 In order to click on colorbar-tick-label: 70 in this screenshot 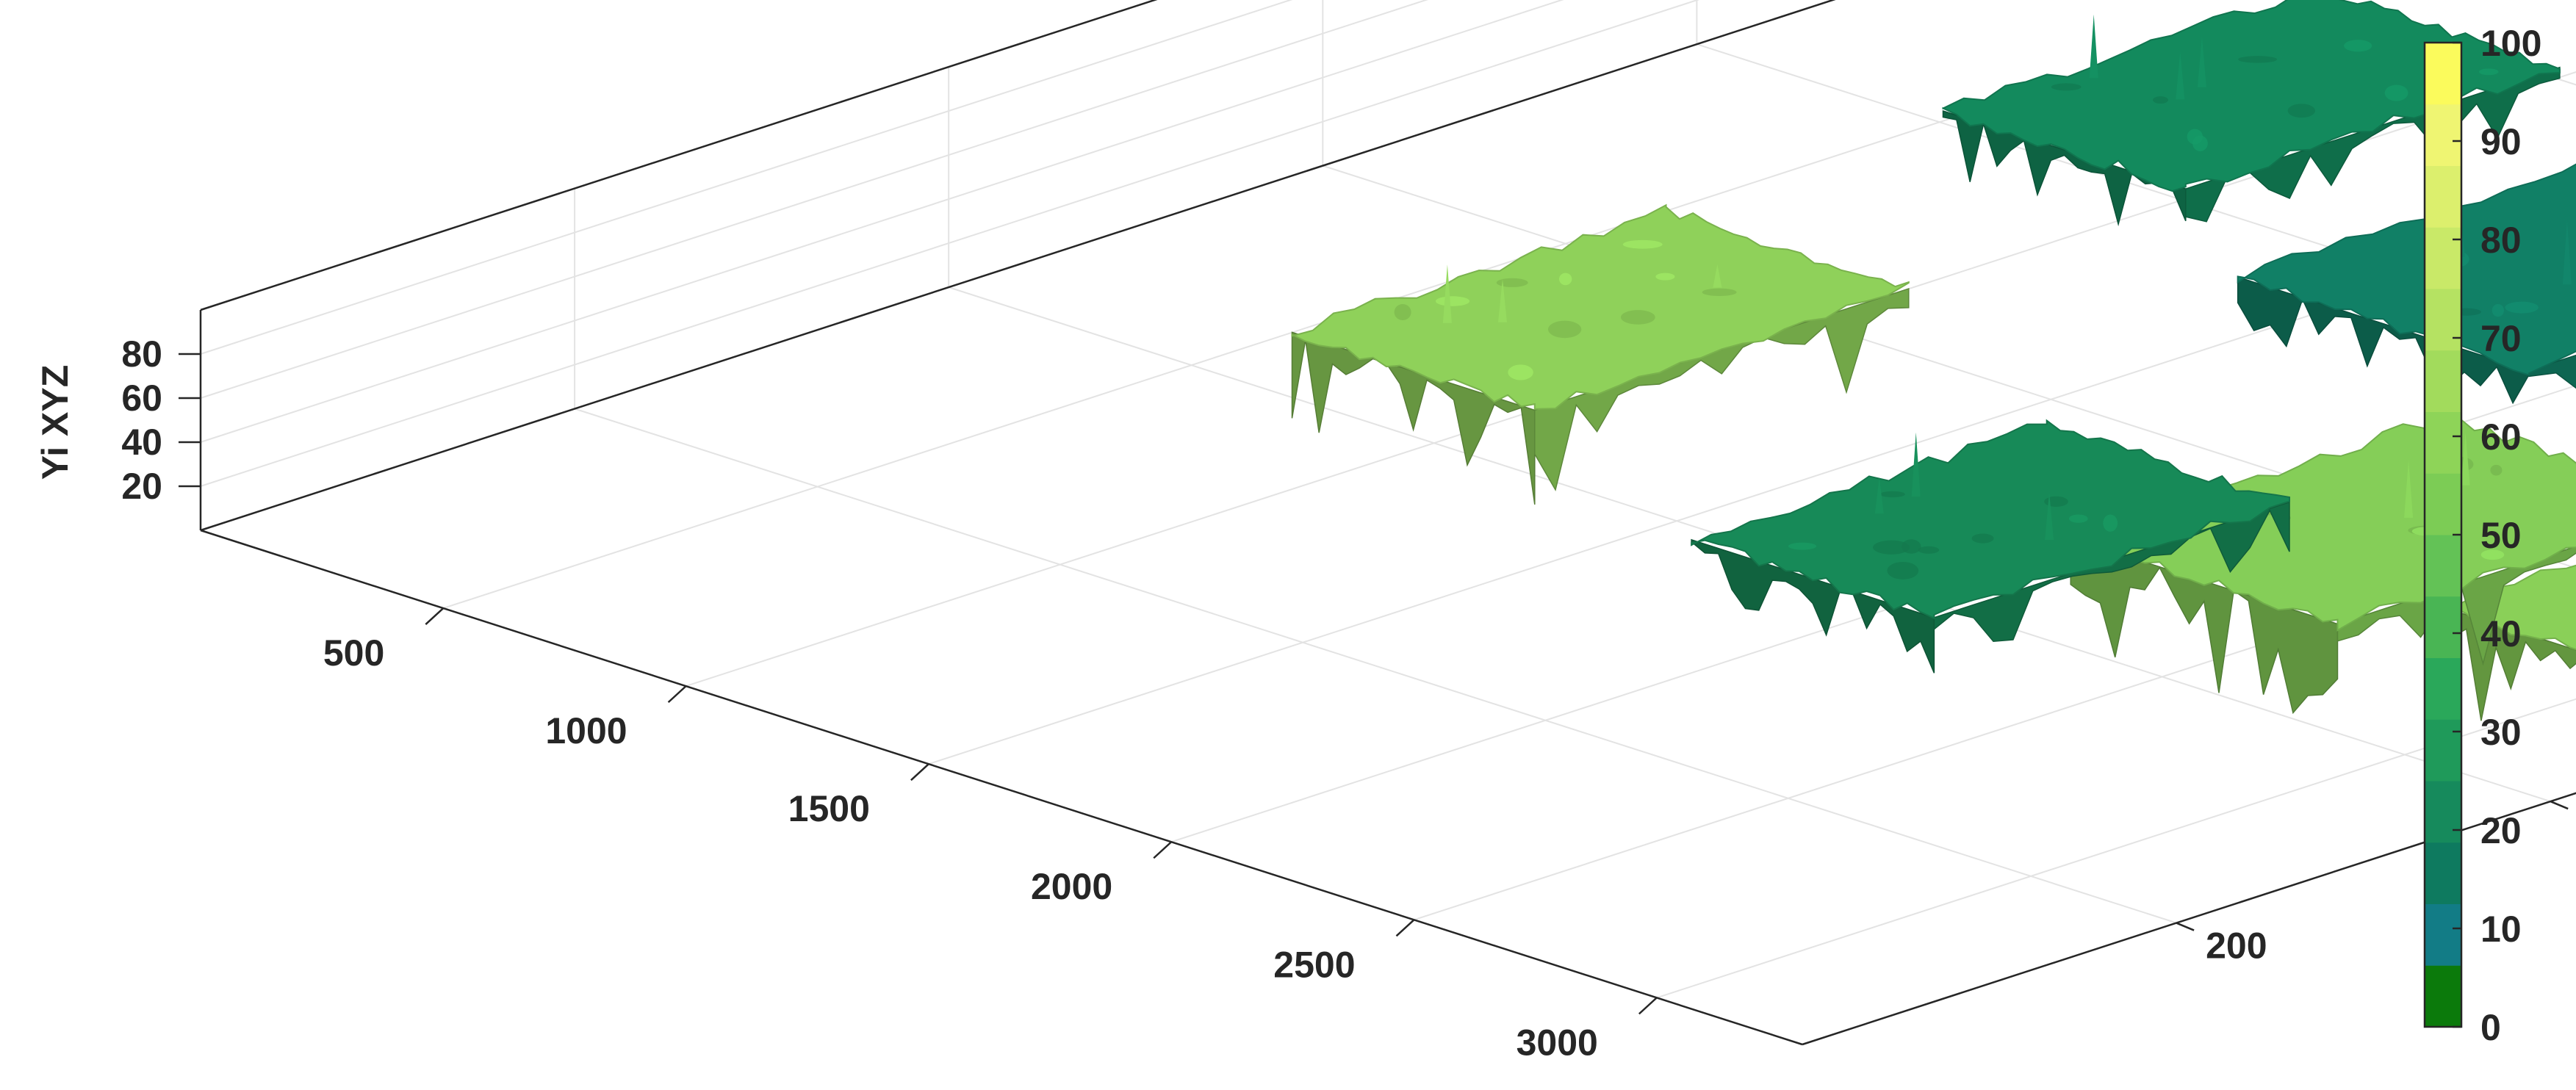, I will do `click(2501, 338)`.